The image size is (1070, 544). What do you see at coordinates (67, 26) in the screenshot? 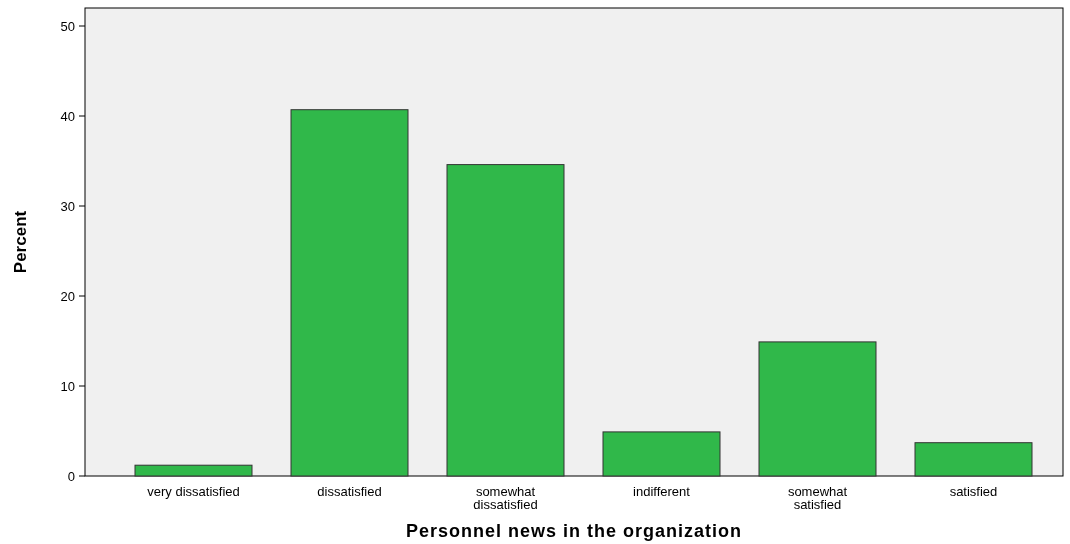
I see `y-tick-label: 50` at bounding box center [67, 26].